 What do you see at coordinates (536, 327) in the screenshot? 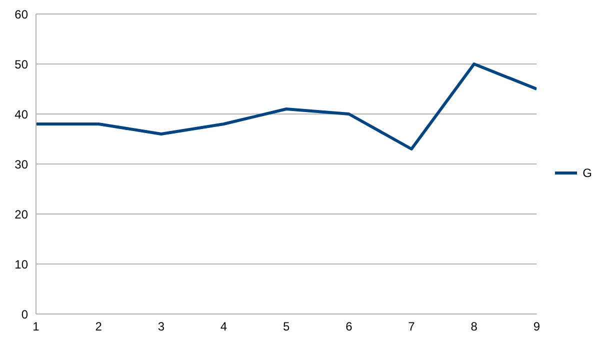
I see `x-tick-label: 9` at bounding box center [536, 327].